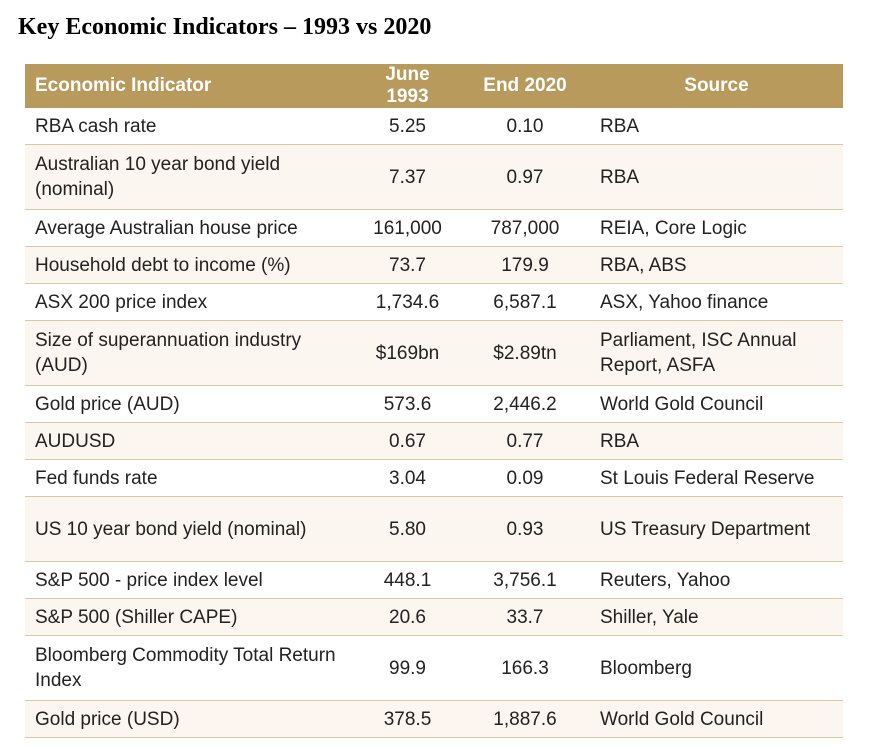 Image resolution: width=870 pixels, height=746 pixels. I want to click on june-1993-cell: 5.25, so click(407, 126).